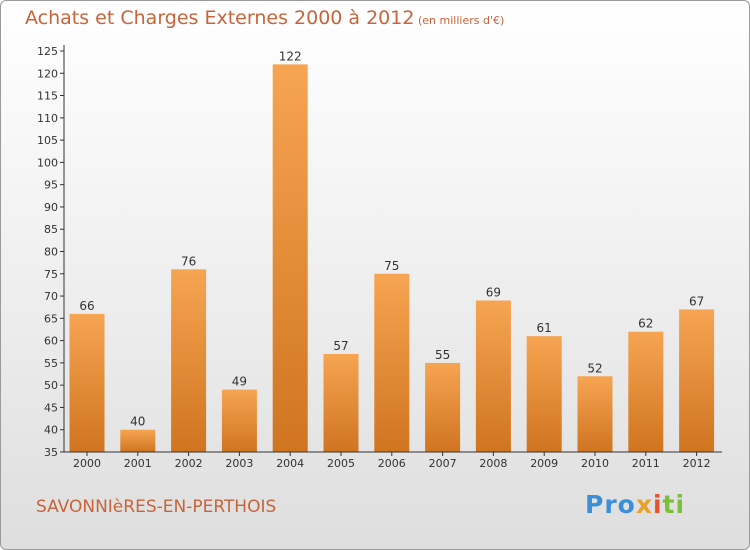 This screenshot has height=550, width=750. Describe the element at coordinates (674, 504) in the screenshot. I see `logo-part: ti` at that location.